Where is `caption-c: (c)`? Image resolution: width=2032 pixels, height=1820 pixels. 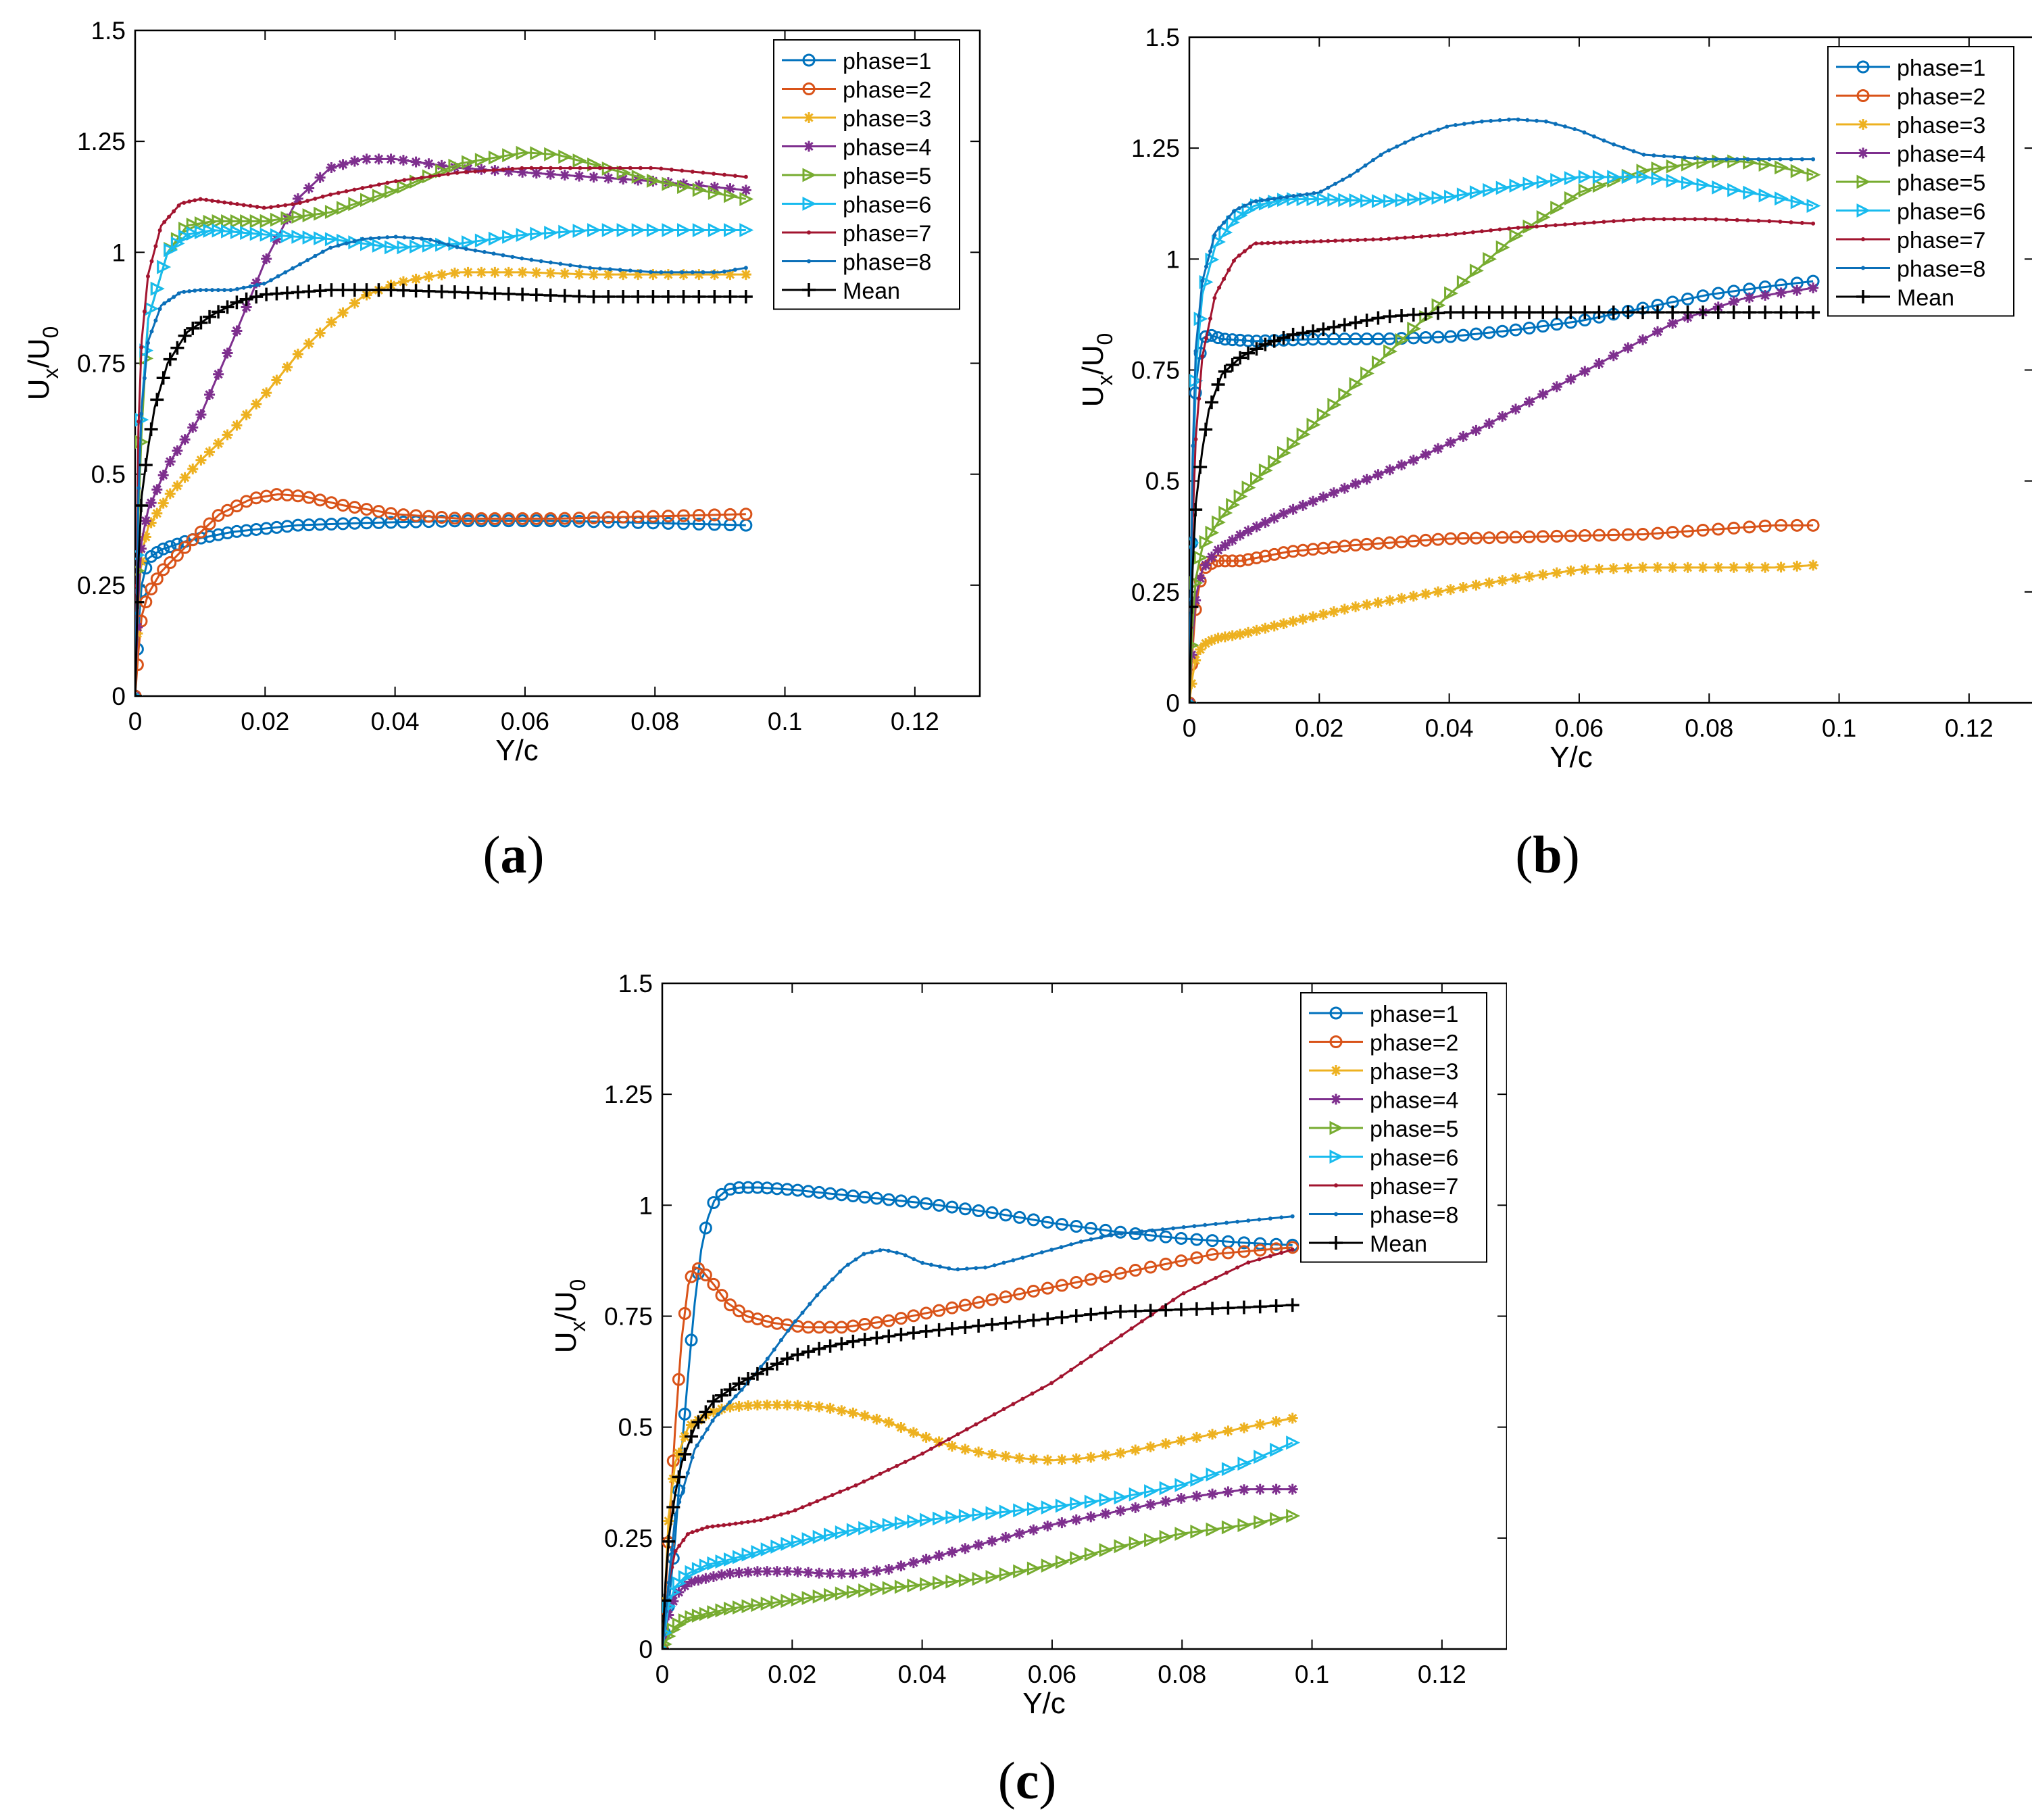 caption-c: (c) is located at coordinates (1027, 1780).